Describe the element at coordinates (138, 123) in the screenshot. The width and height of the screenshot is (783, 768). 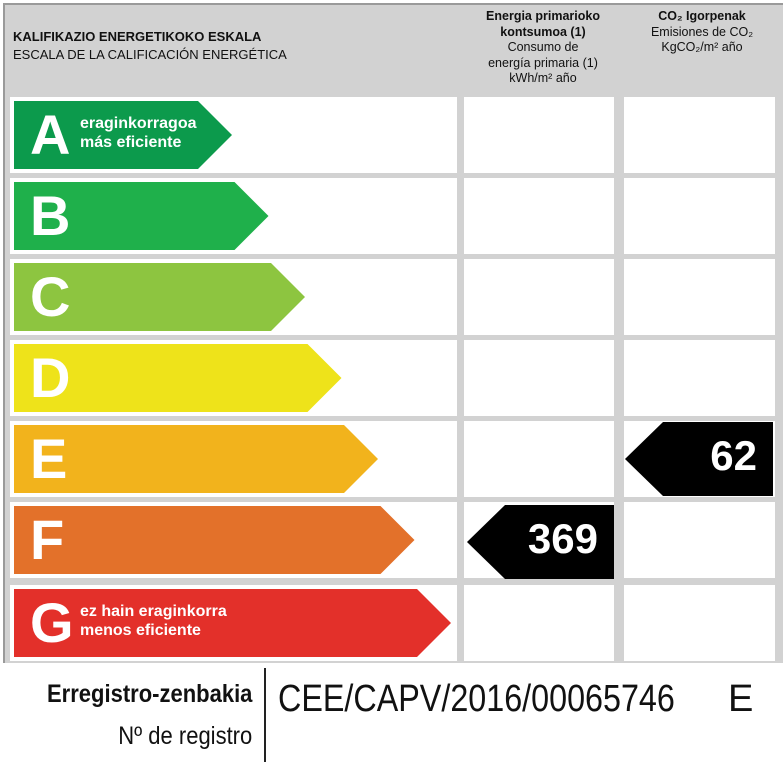
I see `rating-label-eu: eraginkorragoa` at that location.